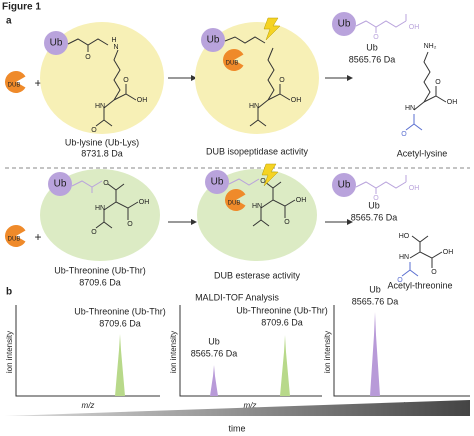 Image resolution: width=474 pixels, height=436 pixels. I want to click on substrate-mass: 8709.6 Da, so click(100, 282).